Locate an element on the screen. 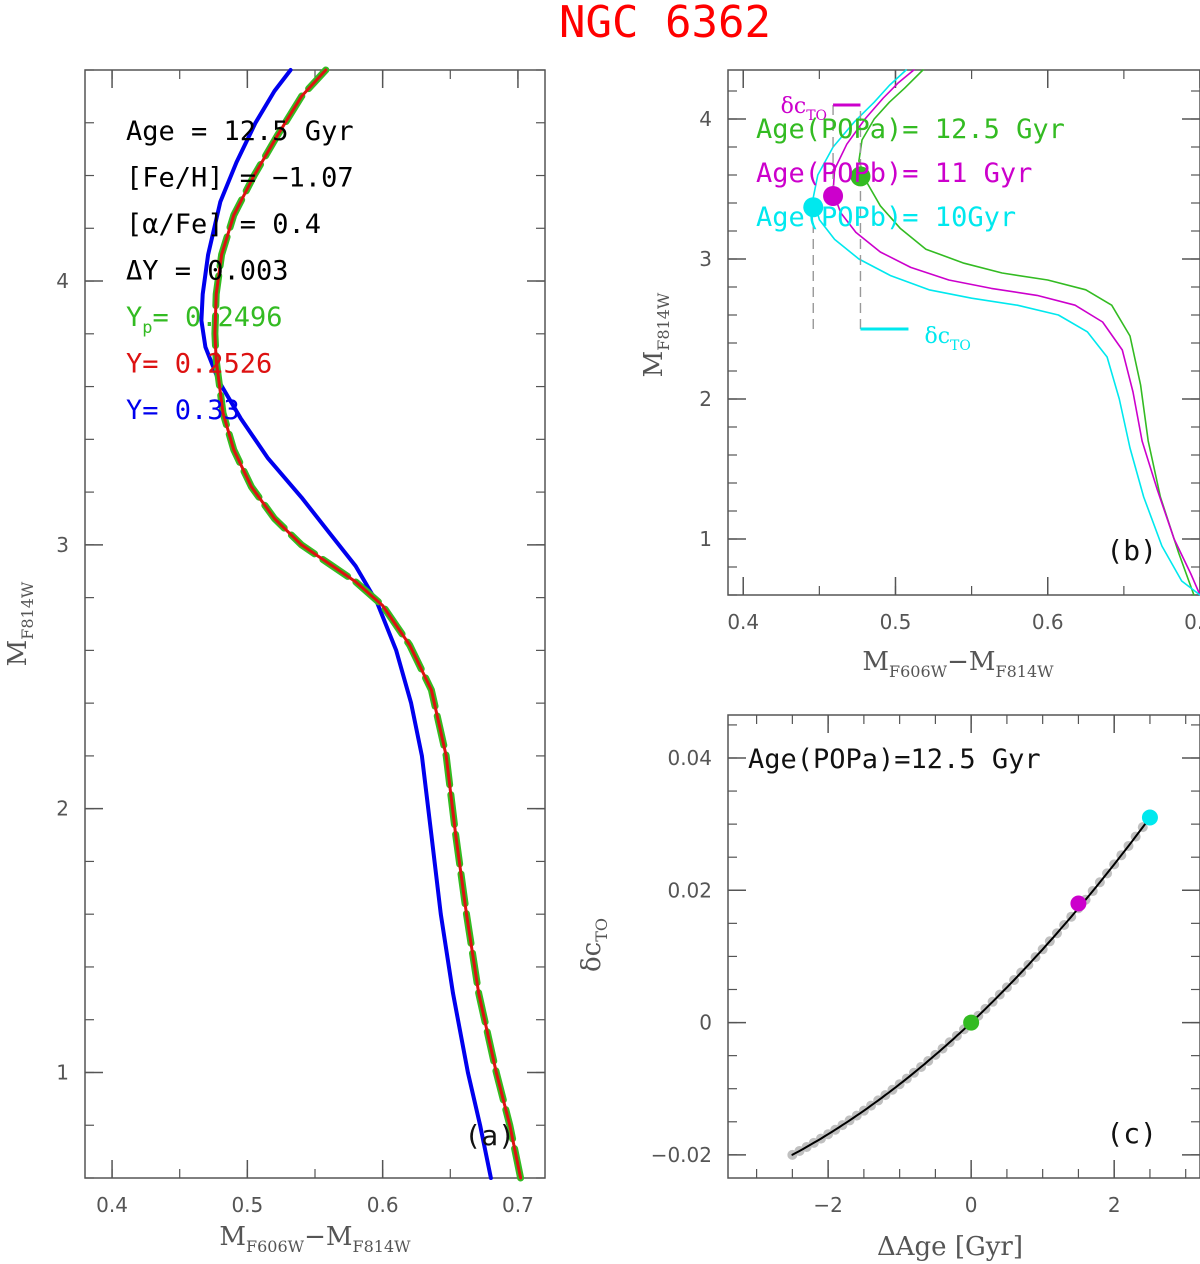 This screenshot has width=1200, height=1264. panel-b-xlabel: MF606W−MF814W is located at coordinates (958, 664).